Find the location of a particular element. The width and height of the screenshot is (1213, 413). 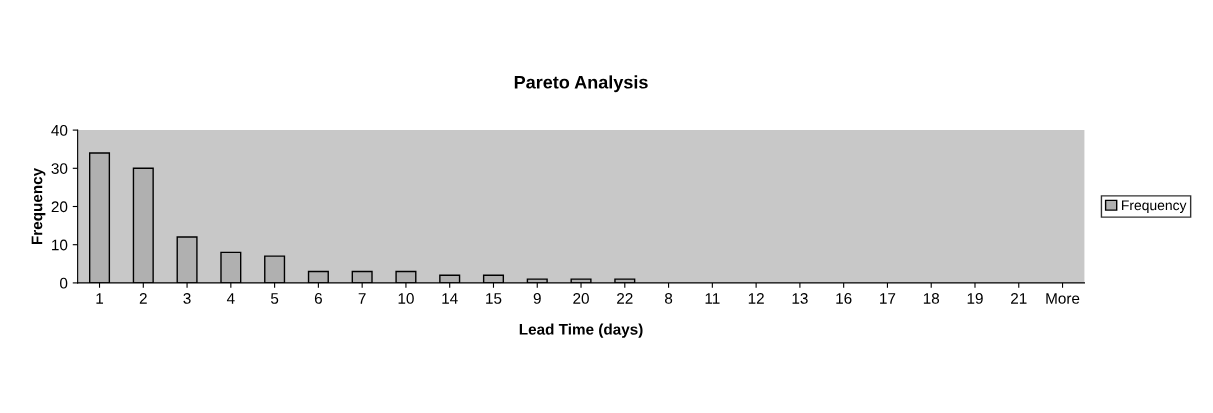

x-tick-label: 6 is located at coordinates (318, 298).